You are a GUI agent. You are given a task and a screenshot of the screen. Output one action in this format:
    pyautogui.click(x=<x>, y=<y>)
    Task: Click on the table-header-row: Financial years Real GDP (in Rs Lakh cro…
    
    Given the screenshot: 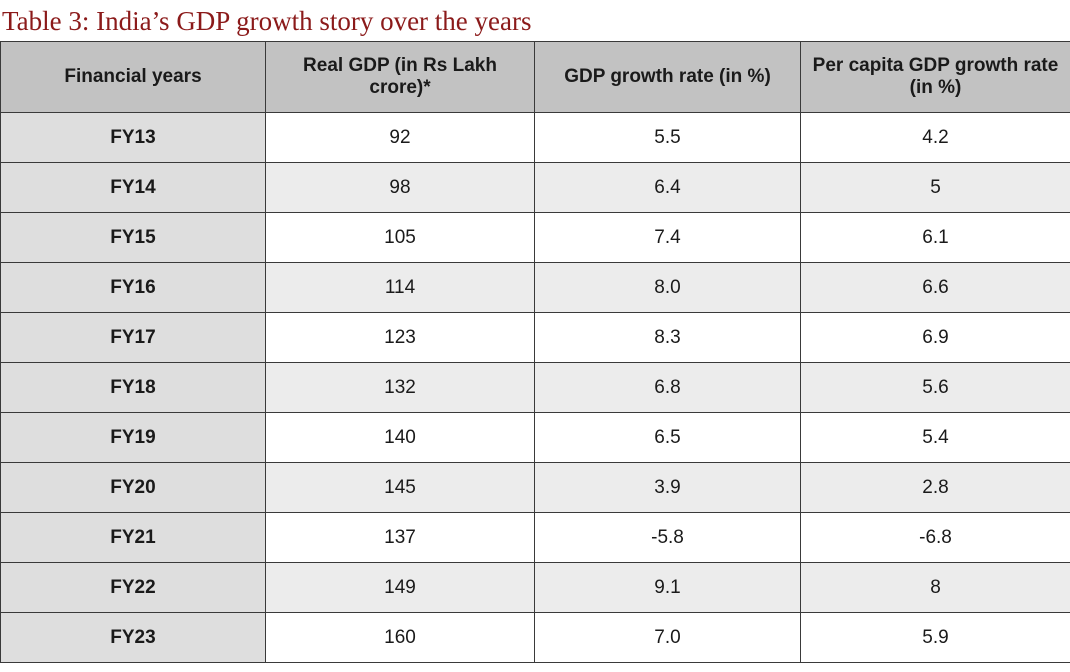 What is the action you would take?
    pyautogui.click(x=535, y=77)
    